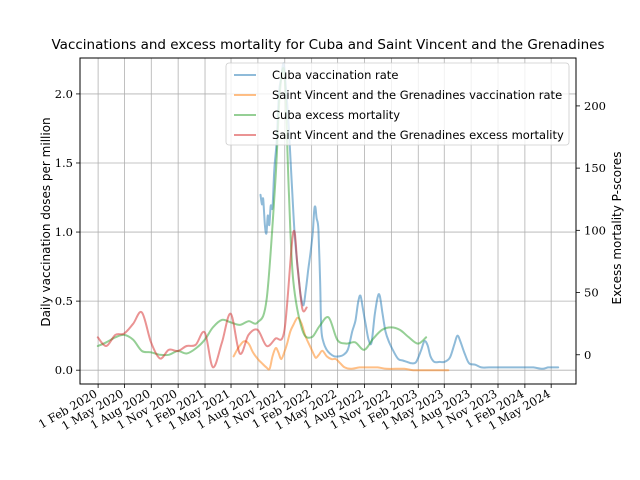  Describe the element at coordinates (64, 301) in the screenshot. I see `y-left-tick-label: 0.5` at that location.